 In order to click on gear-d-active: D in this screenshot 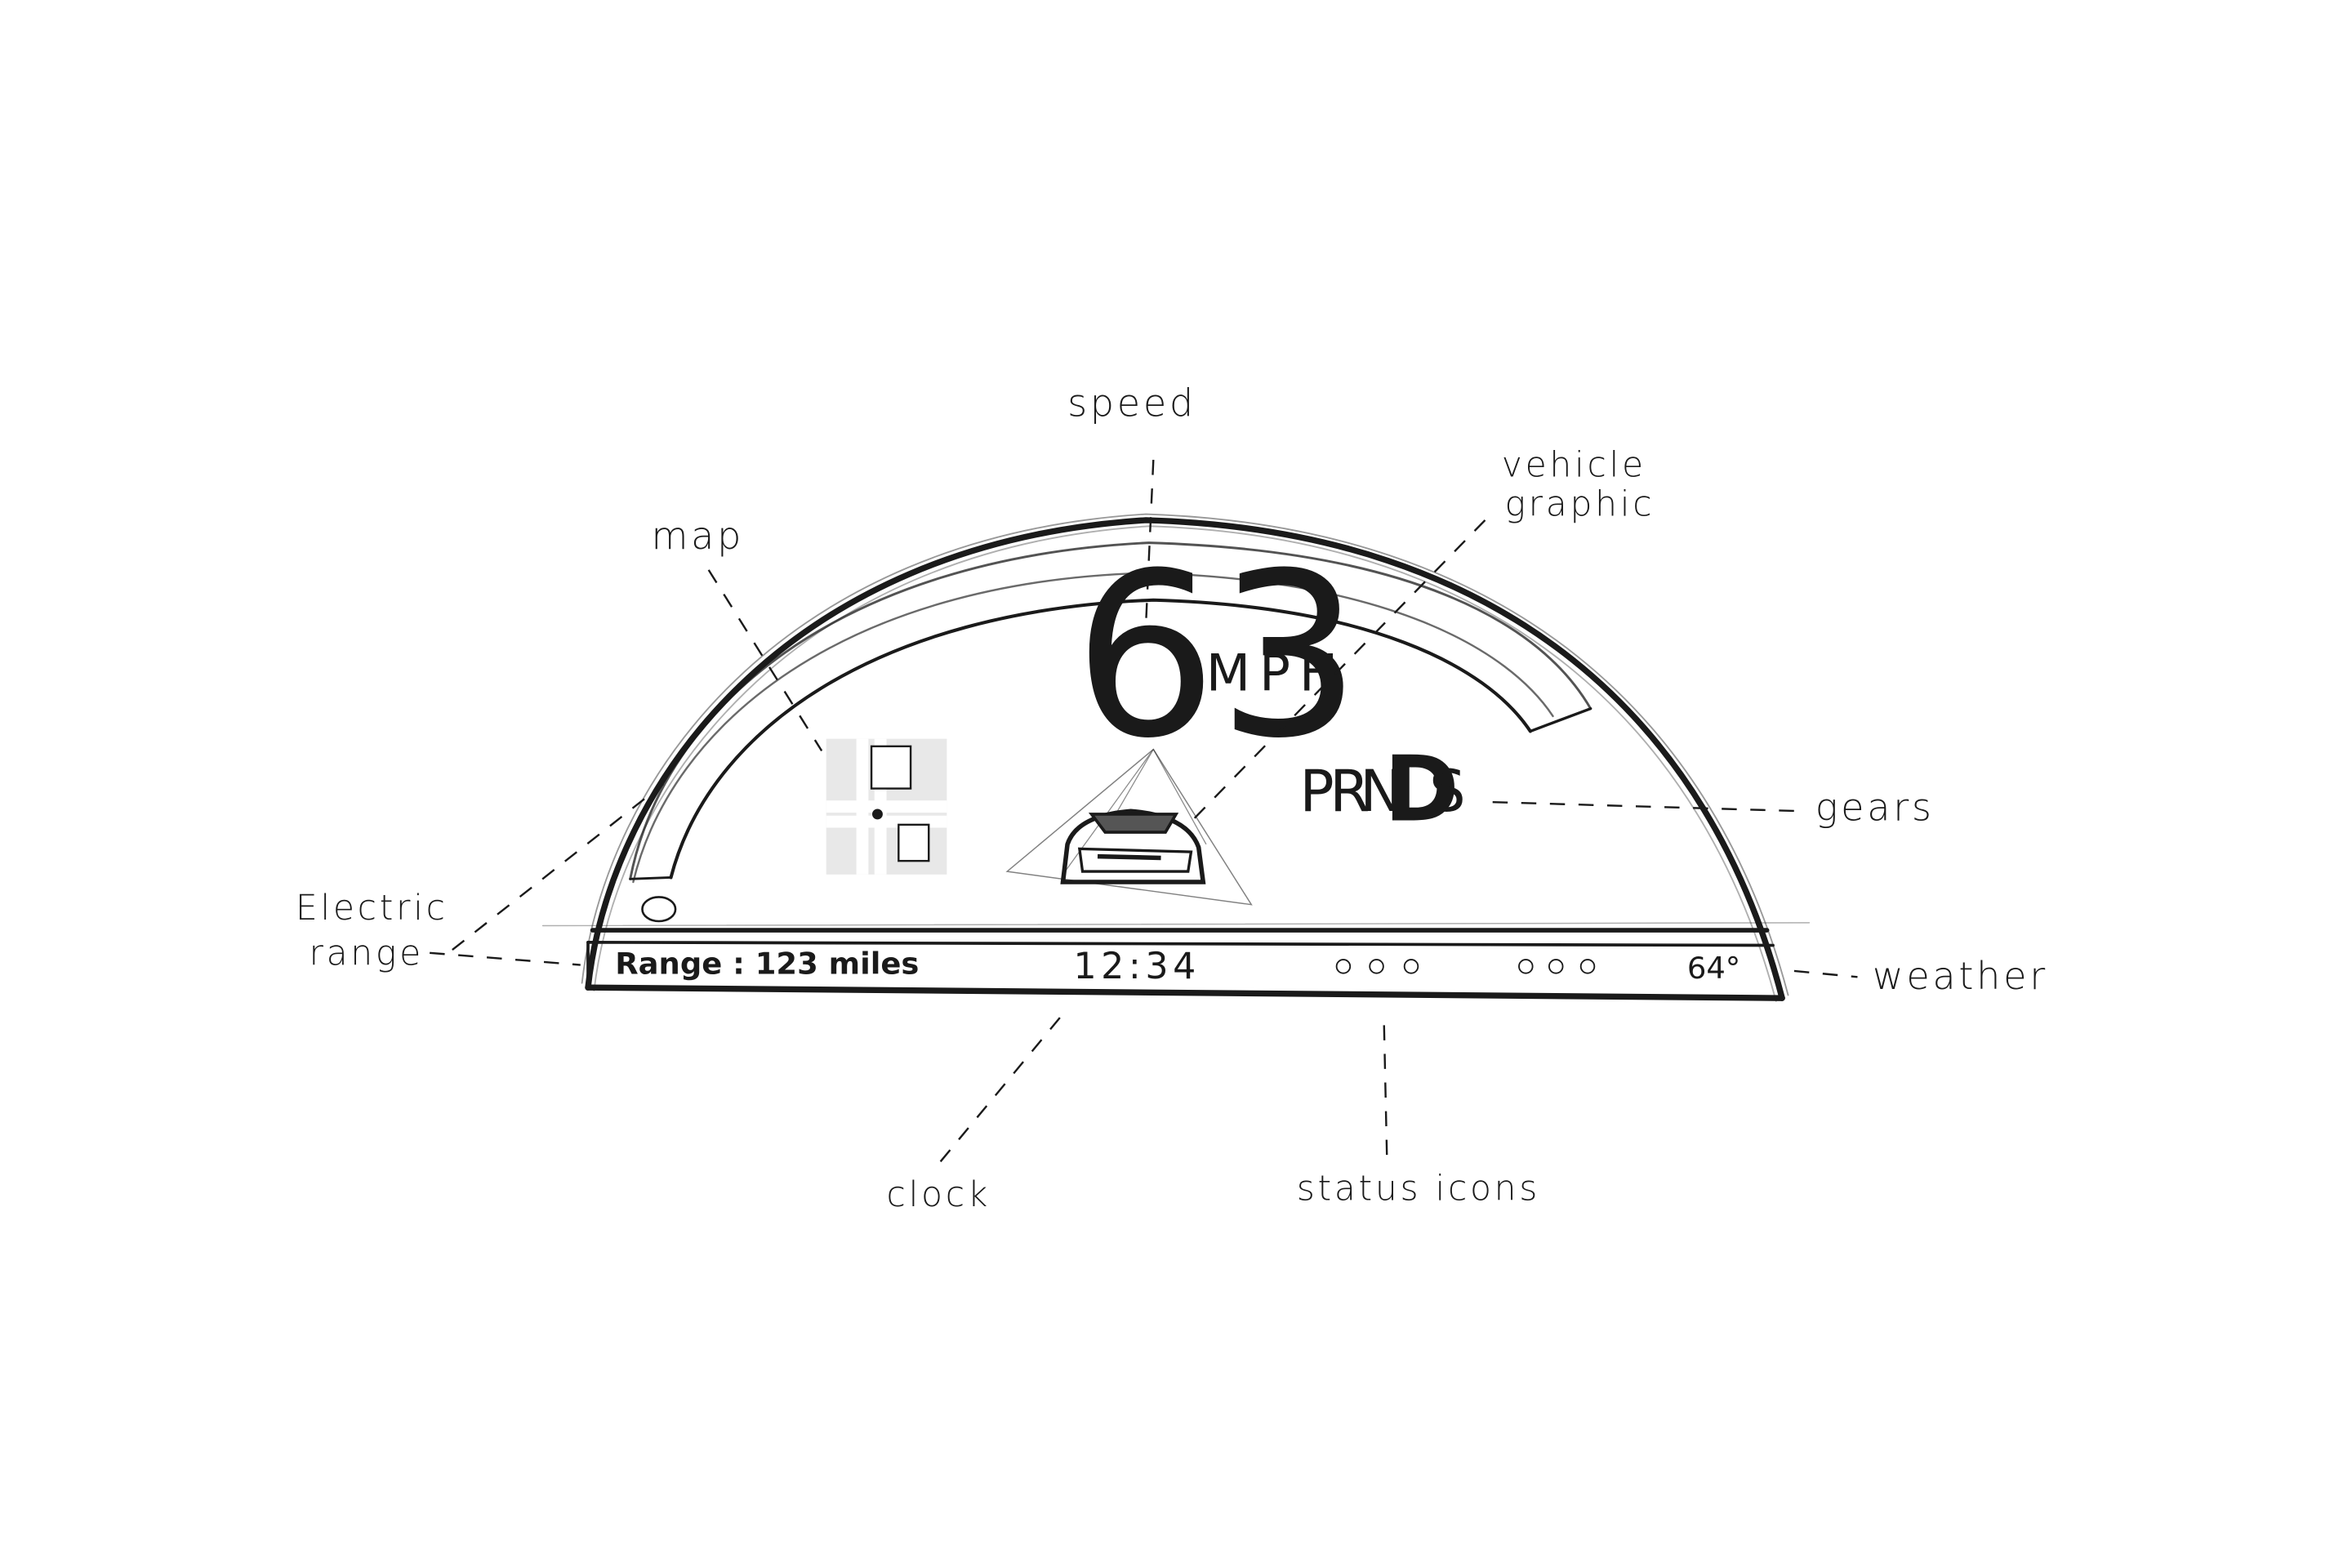, I will do `click(1421, 789)`.